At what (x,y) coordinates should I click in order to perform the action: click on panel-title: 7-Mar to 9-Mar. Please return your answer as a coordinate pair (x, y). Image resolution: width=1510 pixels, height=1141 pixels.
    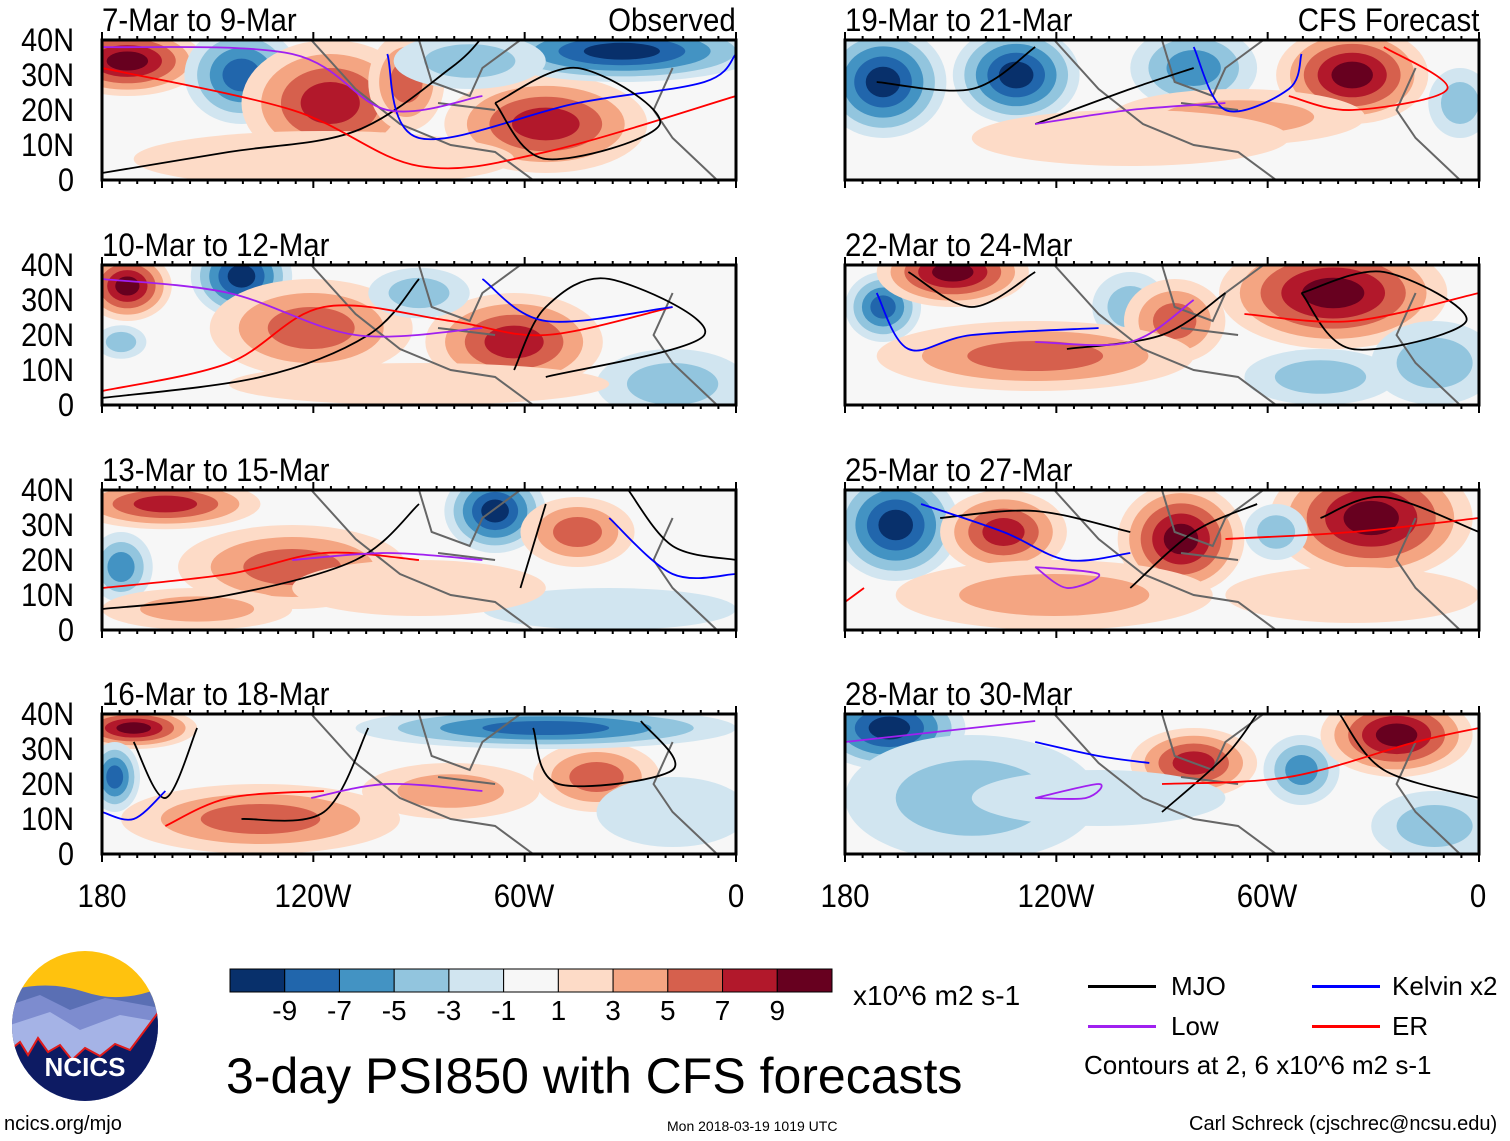
    Looking at the image, I should click on (199, 20).